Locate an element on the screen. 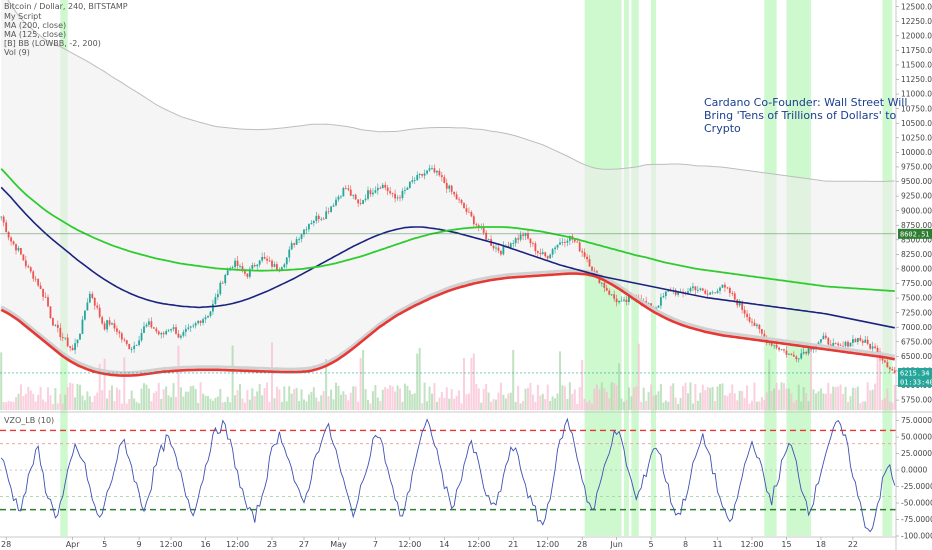  legend-line-ma125: MA (125, close) is located at coordinates (35, 34).